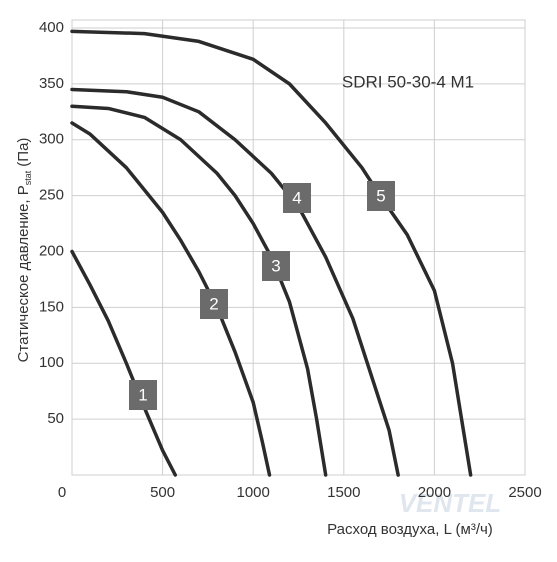 This screenshot has width=557, height=562. I want to click on y-tick-label: 250, so click(51, 195).